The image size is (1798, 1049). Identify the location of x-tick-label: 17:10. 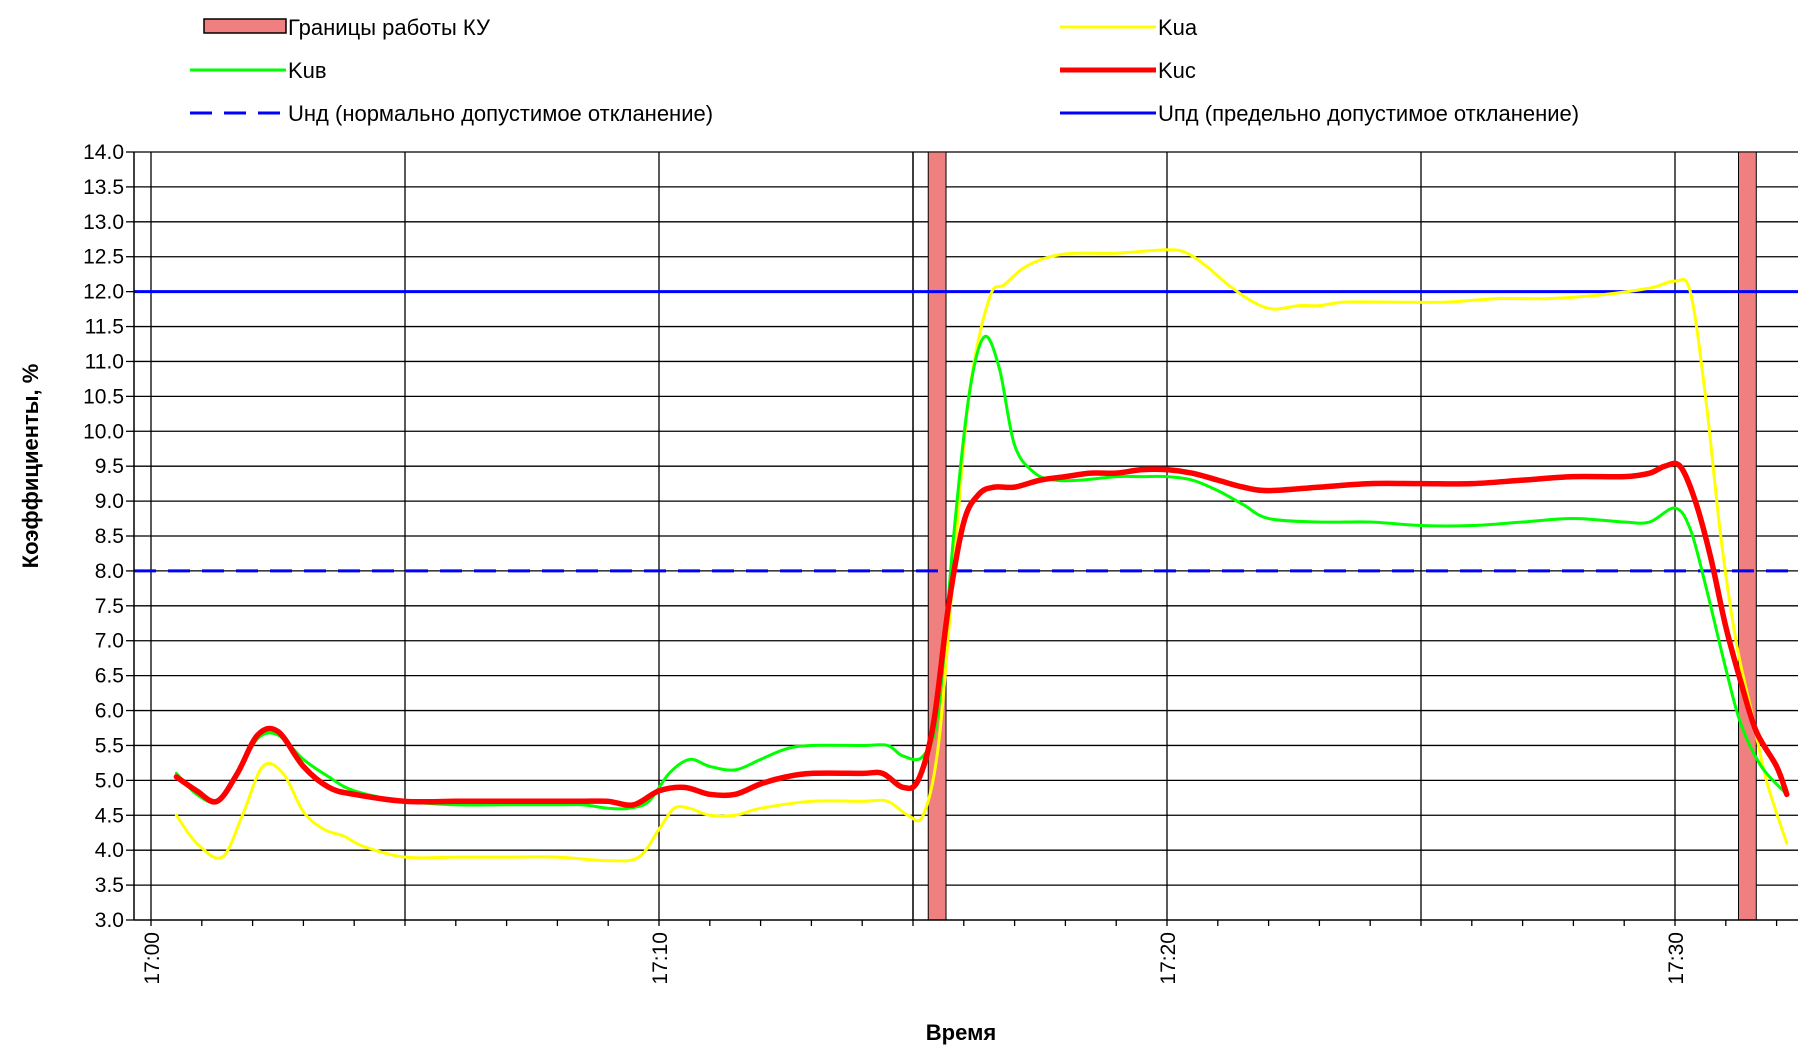
(660, 958).